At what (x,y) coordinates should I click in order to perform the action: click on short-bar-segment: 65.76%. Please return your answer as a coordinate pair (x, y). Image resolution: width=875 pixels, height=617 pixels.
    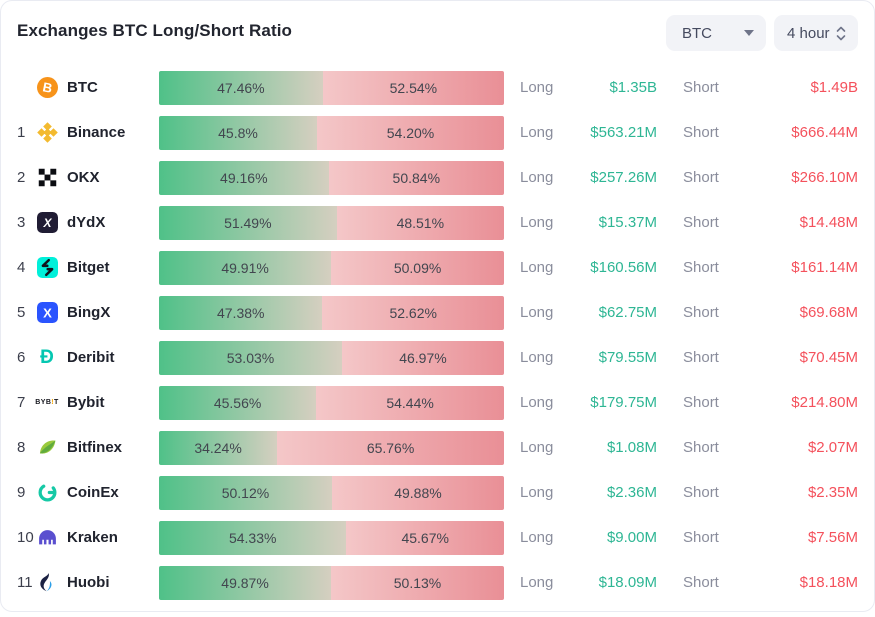
    Looking at the image, I should click on (390, 447).